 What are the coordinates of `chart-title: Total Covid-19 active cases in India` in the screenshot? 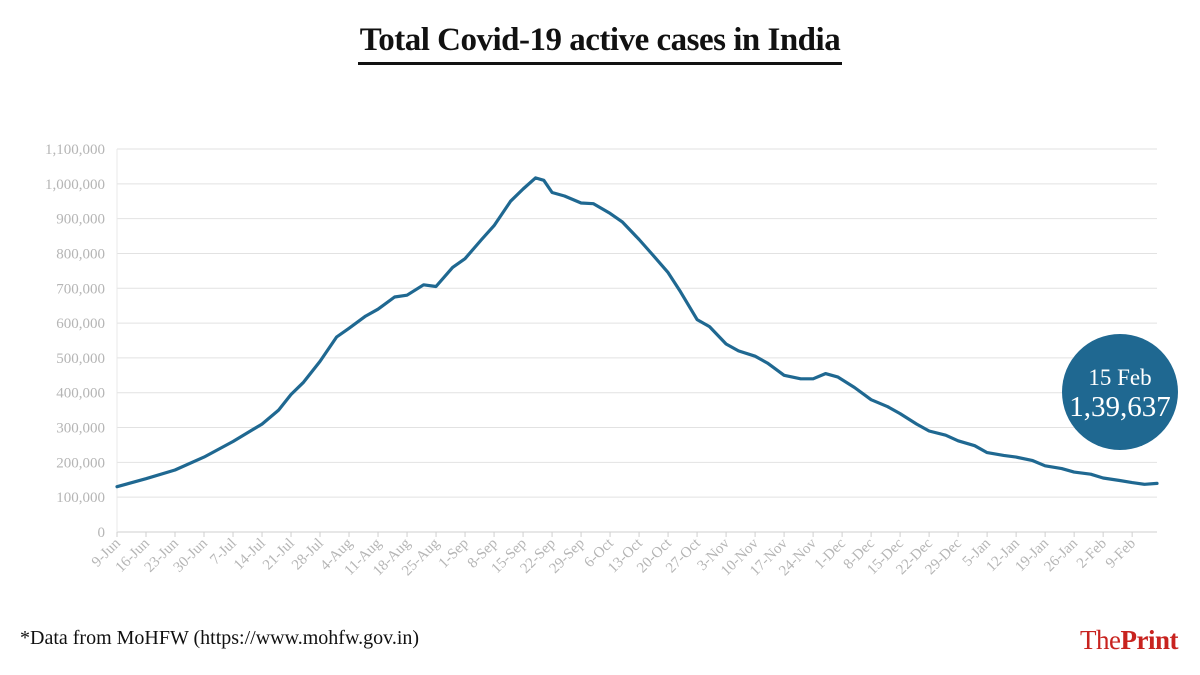 It's located at (600, 43).